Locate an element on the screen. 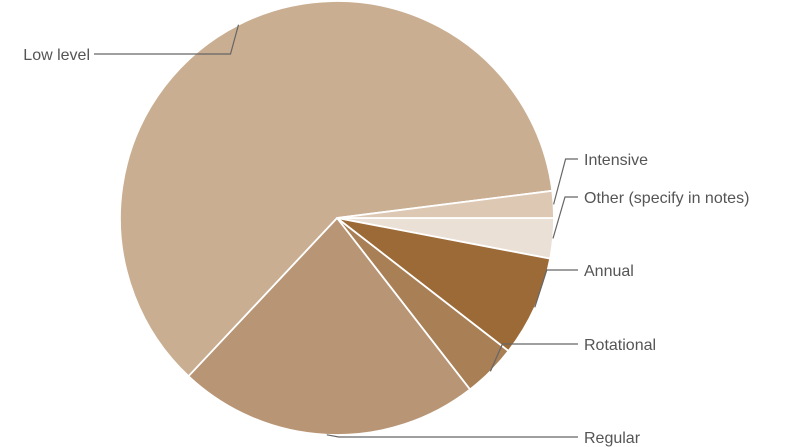 This screenshot has height=447, width=798. slice-label: Annual is located at coordinates (609, 271).